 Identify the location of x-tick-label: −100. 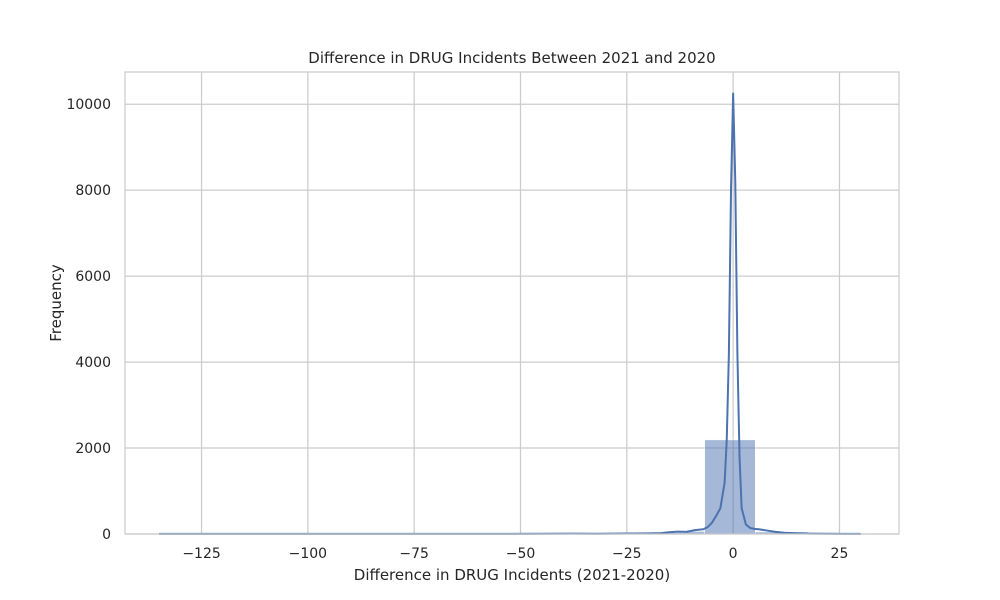
(308, 554).